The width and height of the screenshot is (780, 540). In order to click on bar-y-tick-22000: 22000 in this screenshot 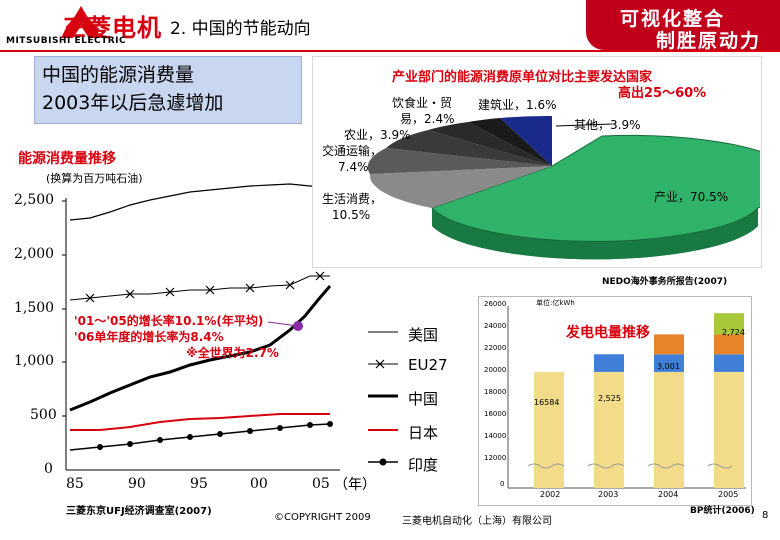, I will do `click(495, 348)`.